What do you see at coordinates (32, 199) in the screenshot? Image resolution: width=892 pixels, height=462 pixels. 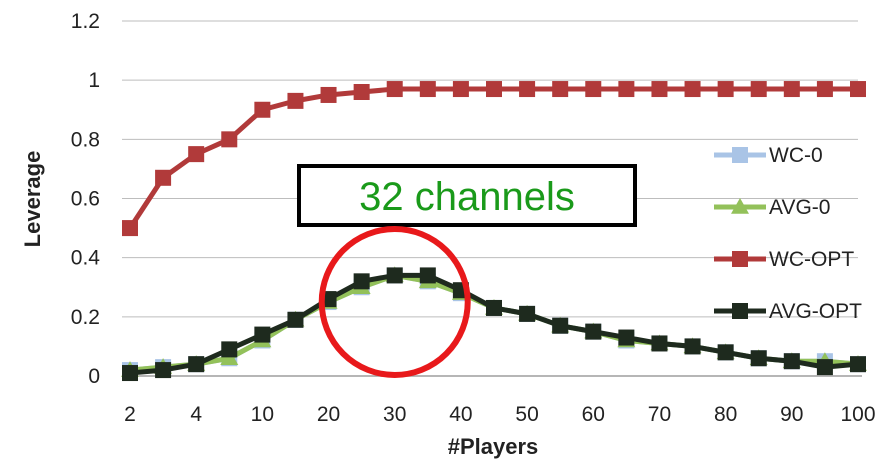 I see `y-axis-title: Leverage` at bounding box center [32, 199].